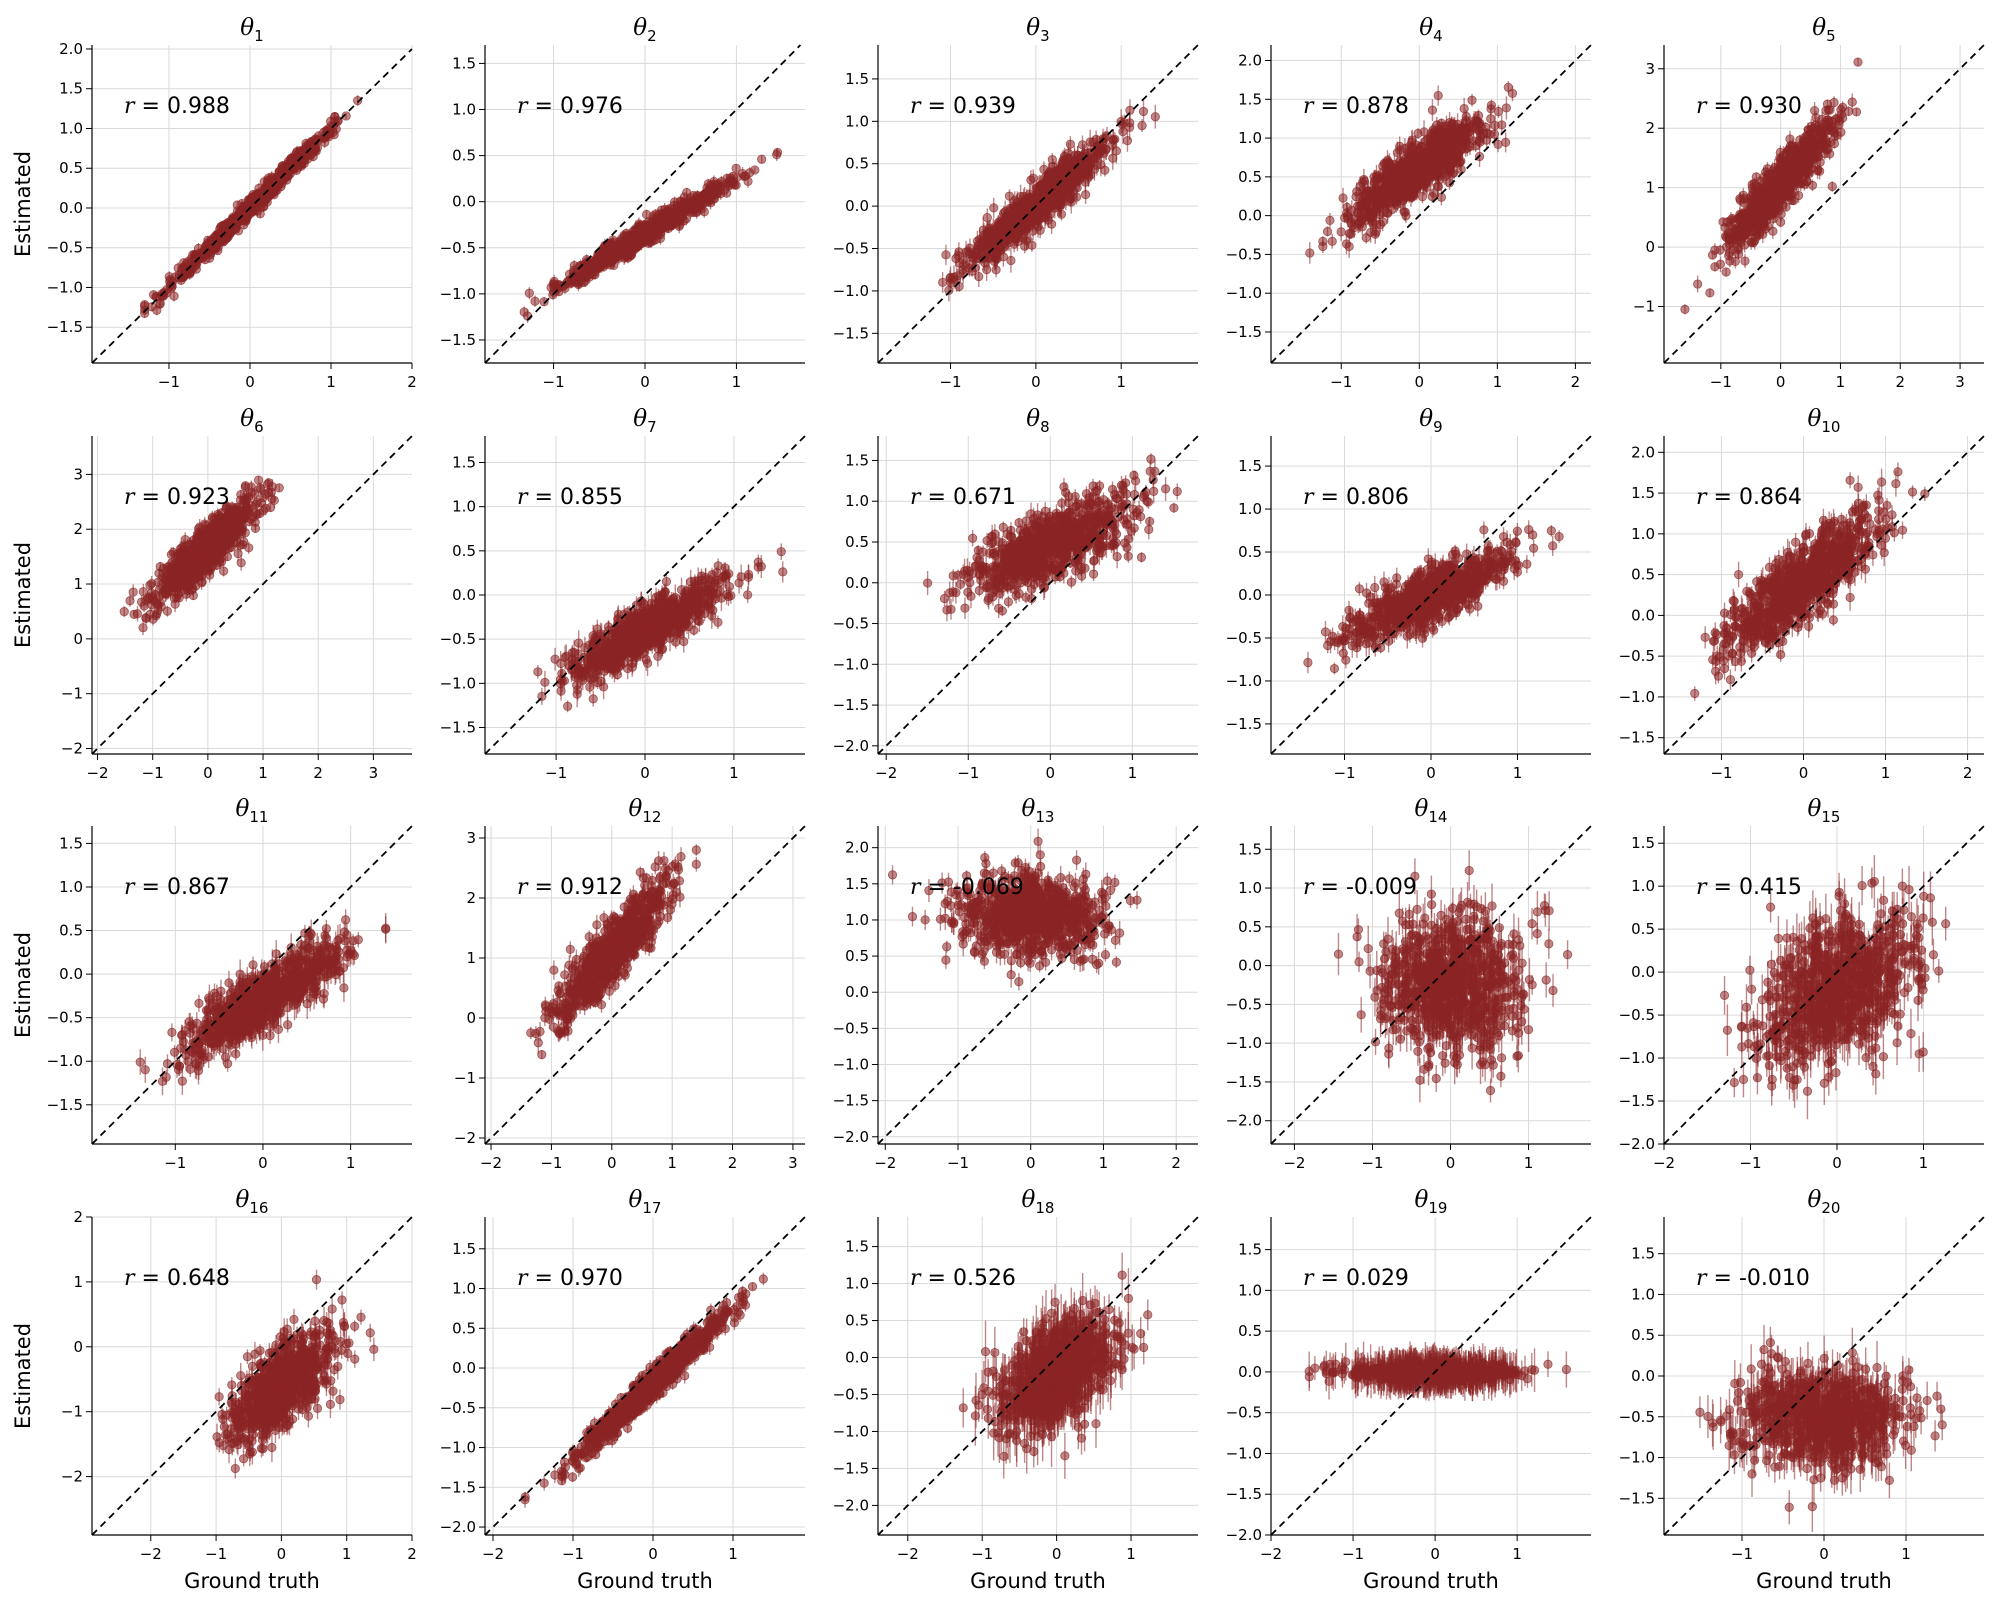  What do you see at coordinates (65, 287) in the screenshot?
I see `y-tick-label: −1.0` at bounding box center [65, 287].